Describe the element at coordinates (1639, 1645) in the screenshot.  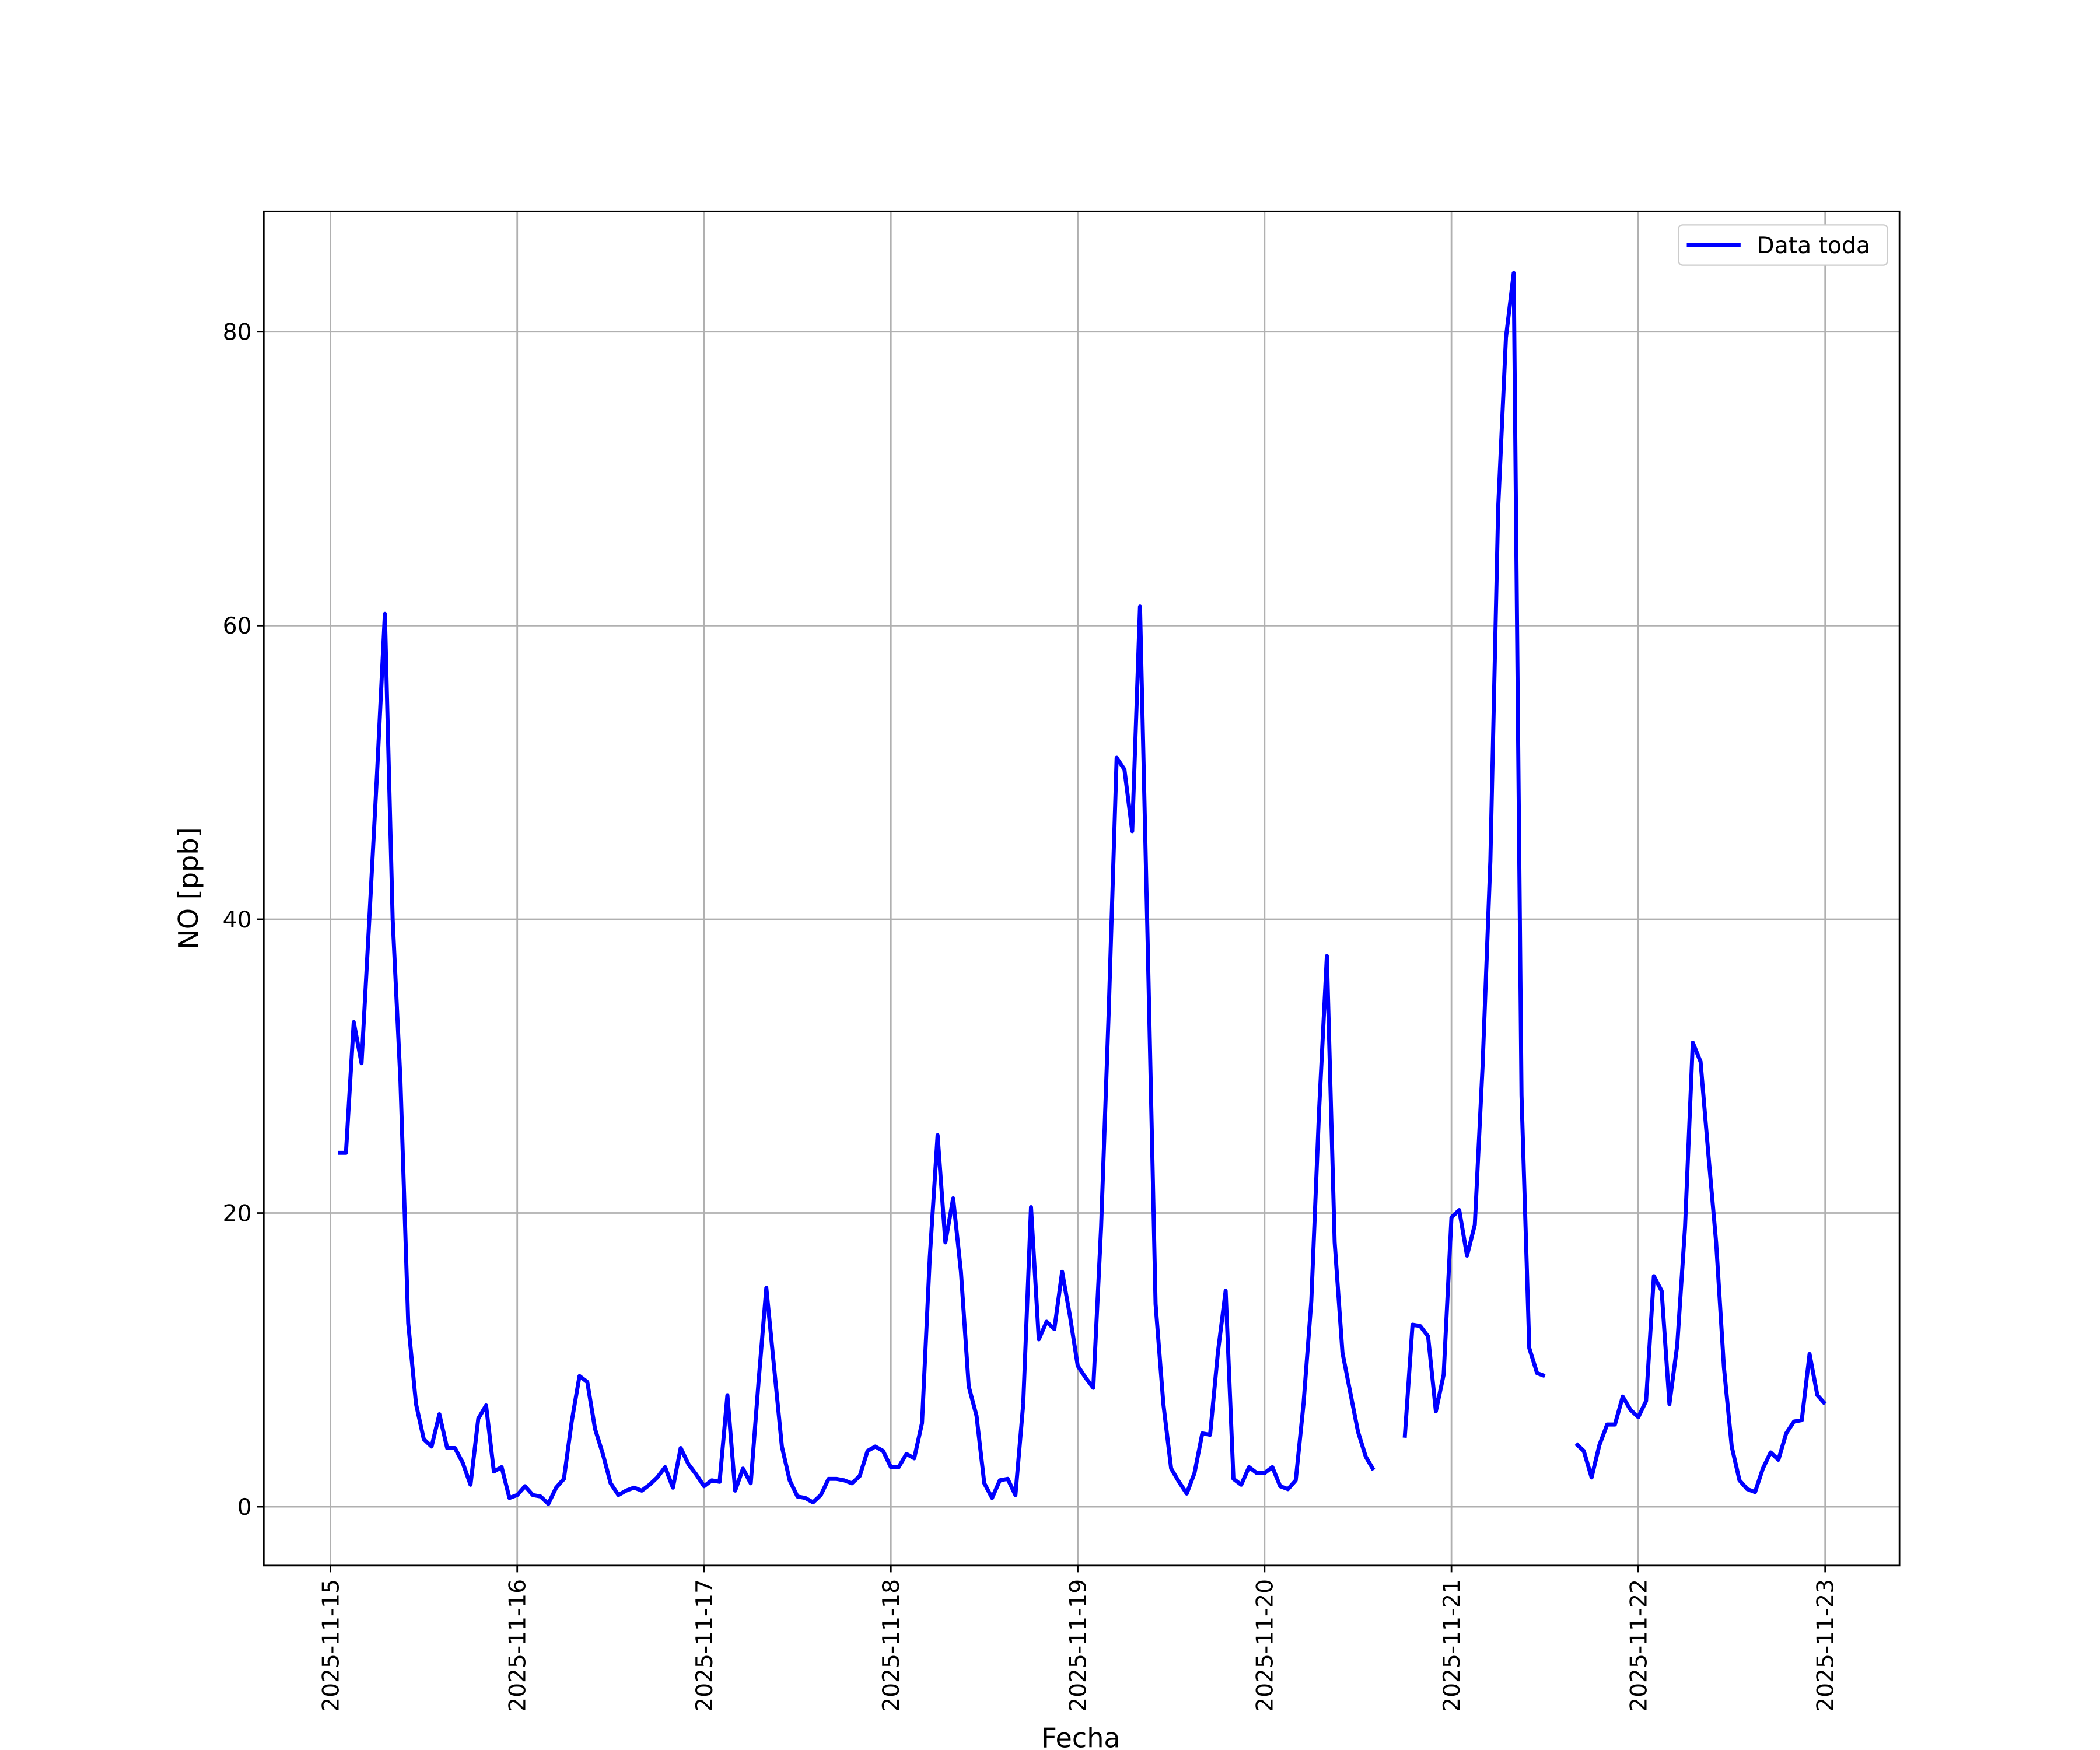
I see `x-tick-label: 2025-11-22` at that location.